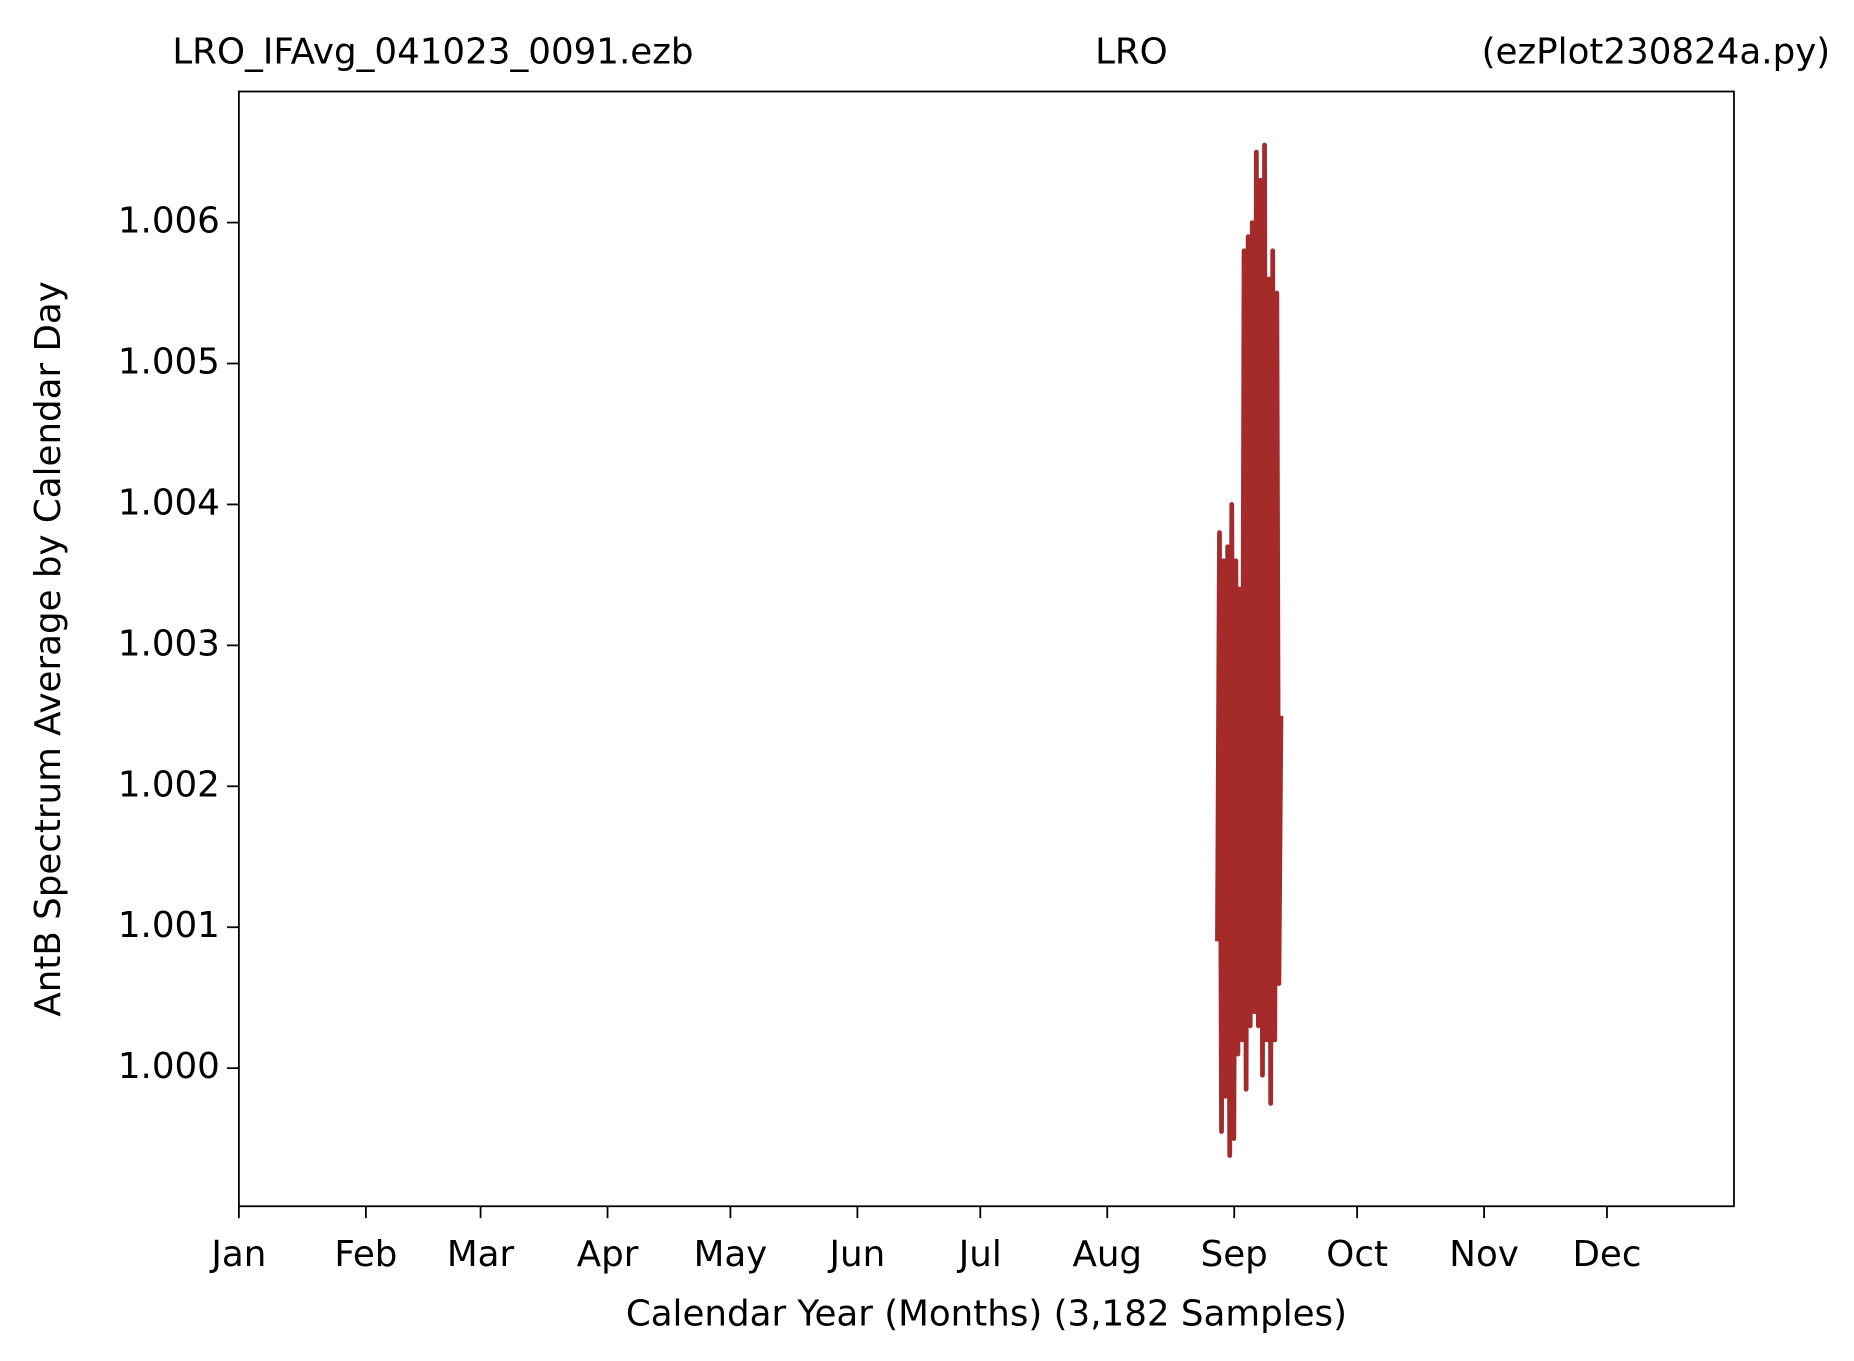 This screenshot has height=1361, width=1854. I want to click on chart-title-center: LRO, so click(1131, 51).